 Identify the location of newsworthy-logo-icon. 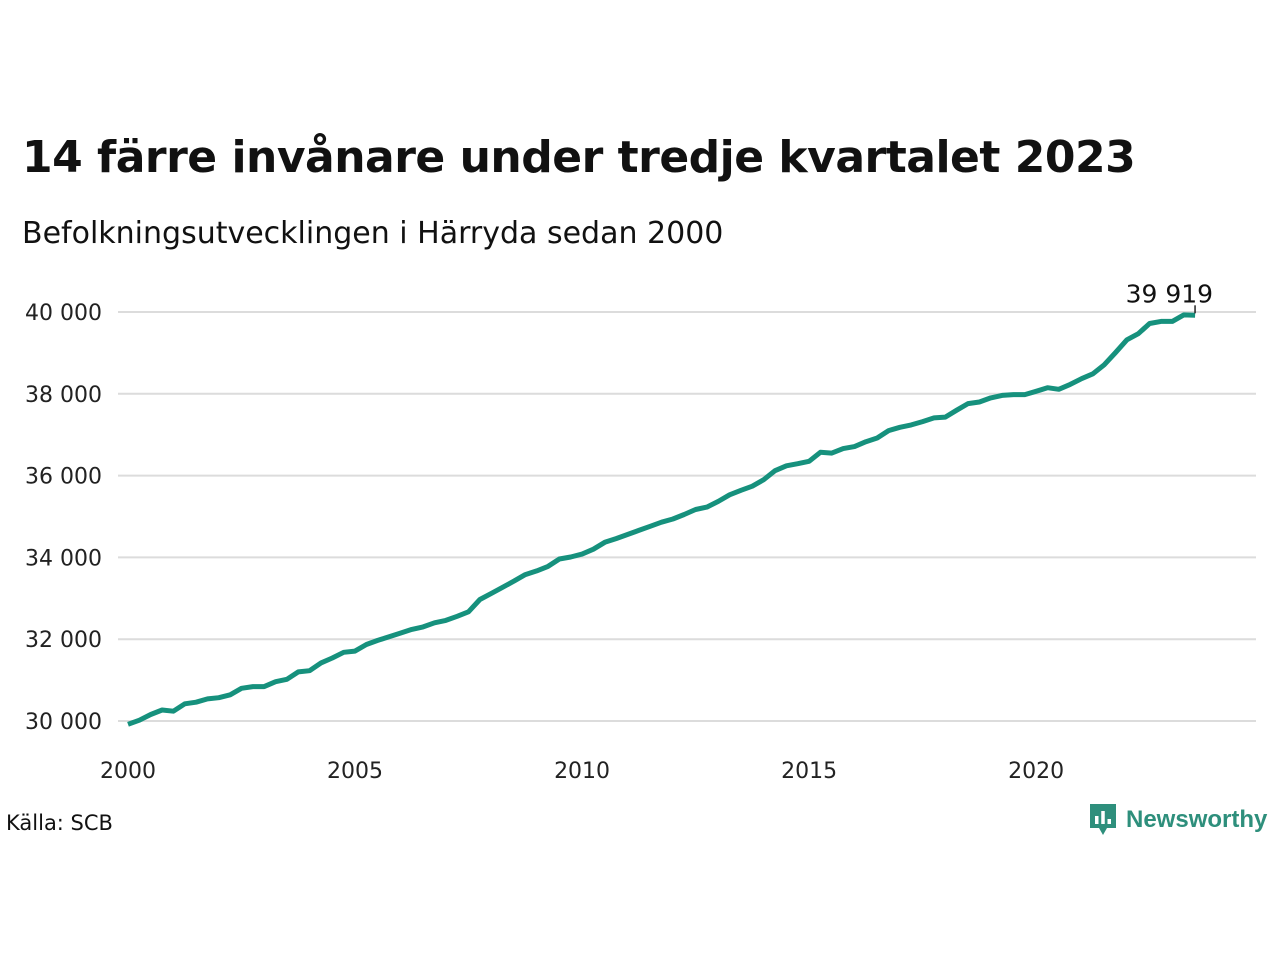
(1103, 819).